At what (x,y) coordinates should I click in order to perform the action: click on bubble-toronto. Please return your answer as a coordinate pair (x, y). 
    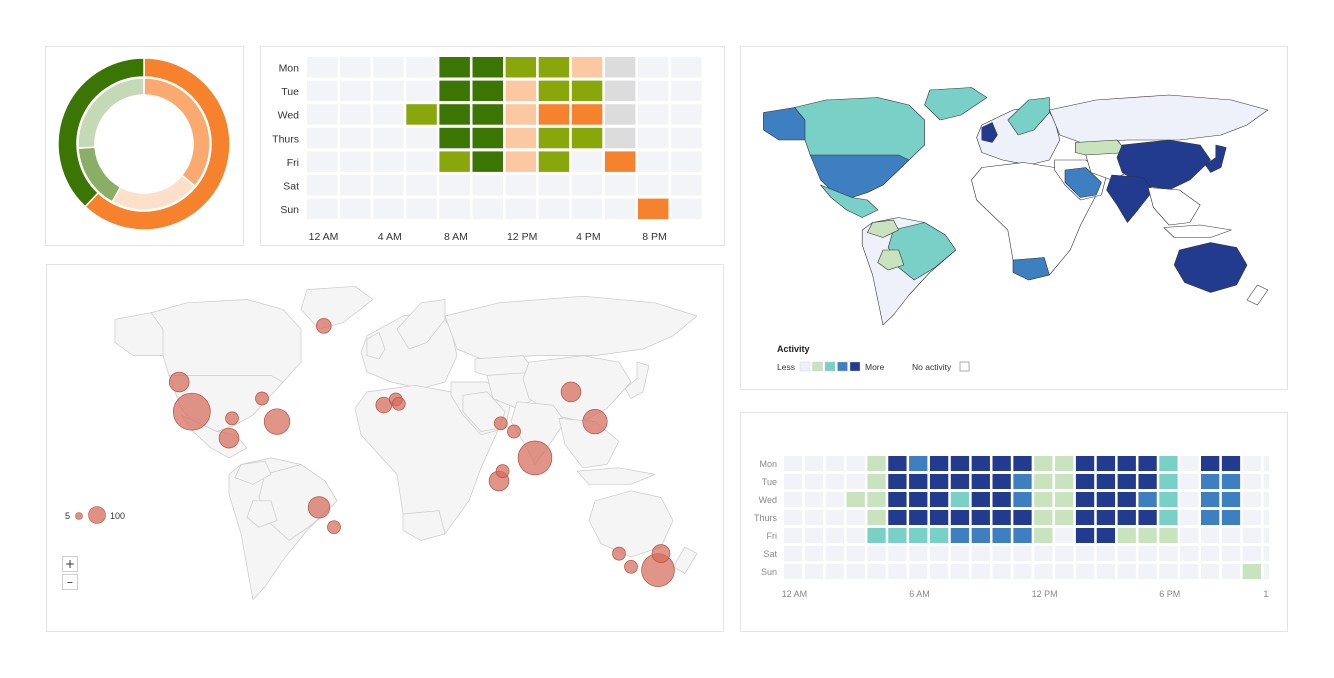
    Looking at the image, I should click on (262, 398).